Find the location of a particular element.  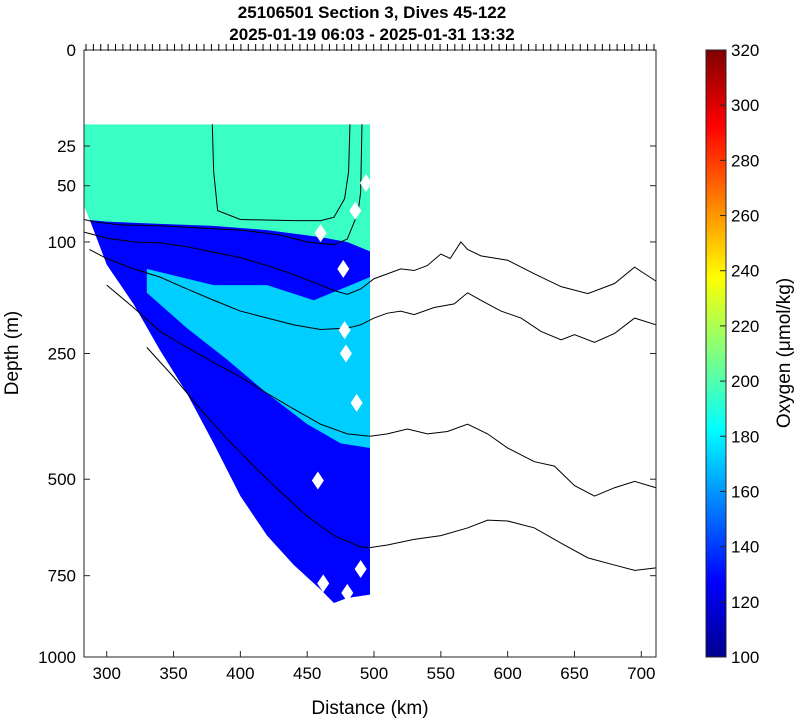

y-tick-label: 1000 is located at coordinates (57, 657).